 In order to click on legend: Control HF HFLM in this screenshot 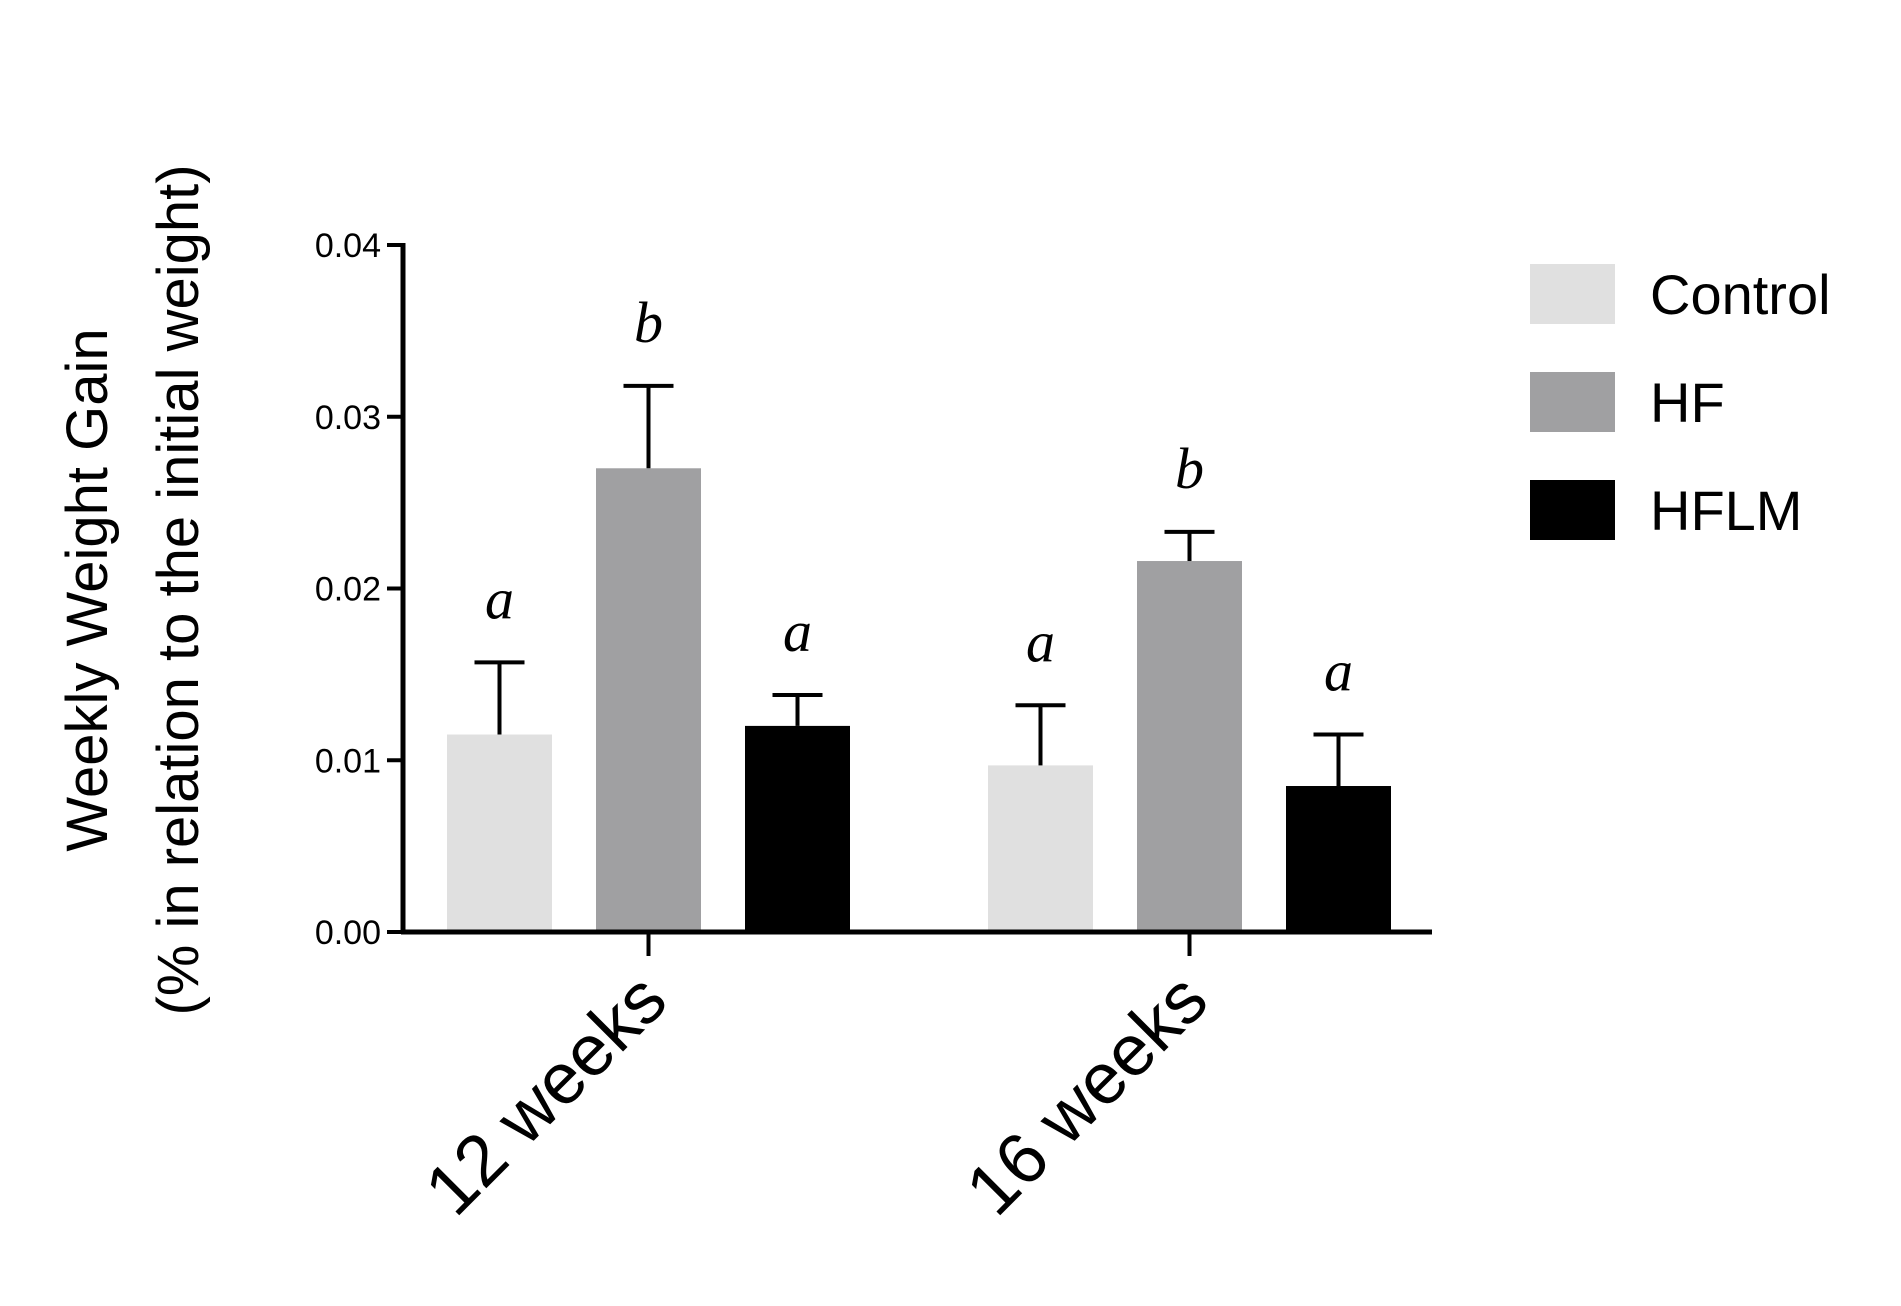, I will do `click(1680, 402)`.